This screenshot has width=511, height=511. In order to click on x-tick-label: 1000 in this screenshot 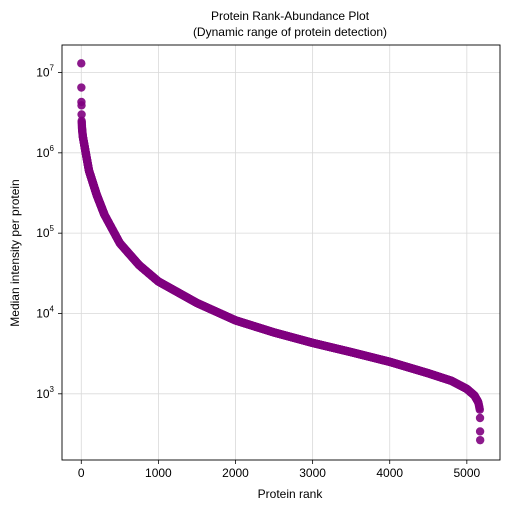, I will do `click(158, 473)`.